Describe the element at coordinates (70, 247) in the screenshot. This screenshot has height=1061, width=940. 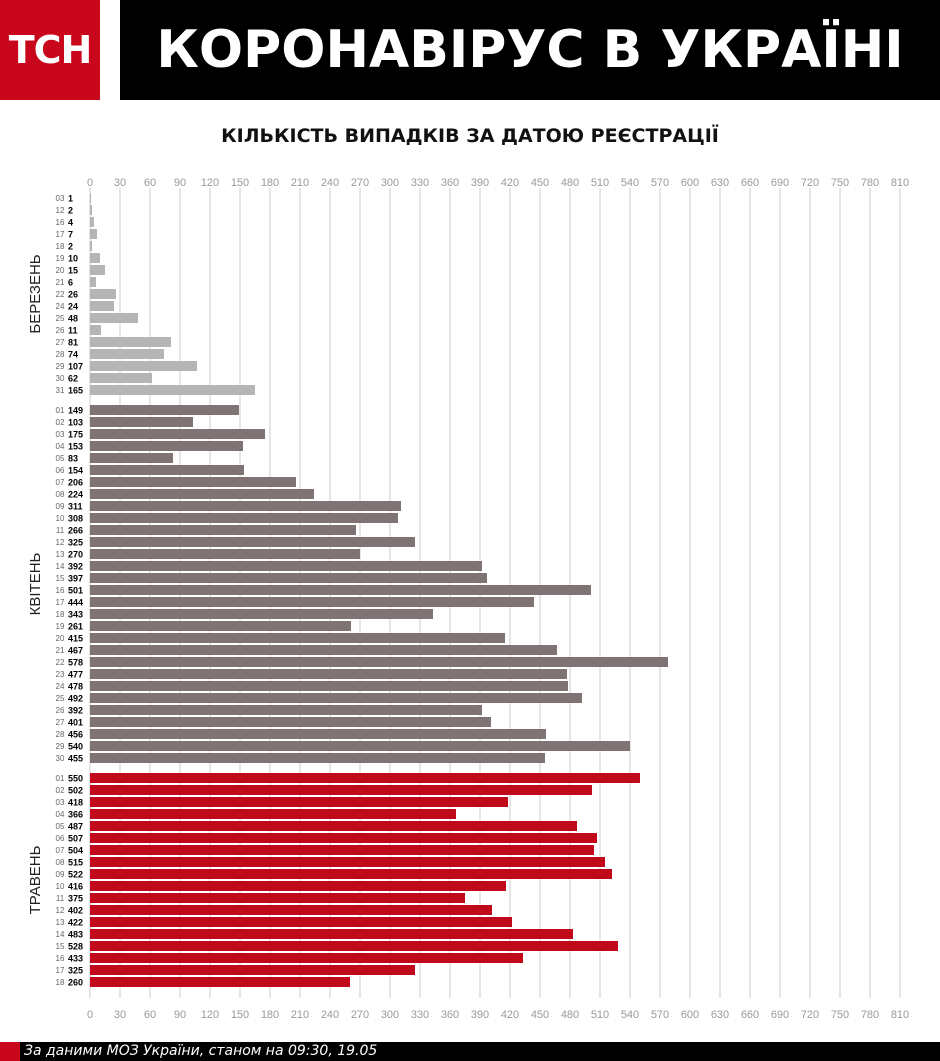
I see `value-label: 2` at that location.